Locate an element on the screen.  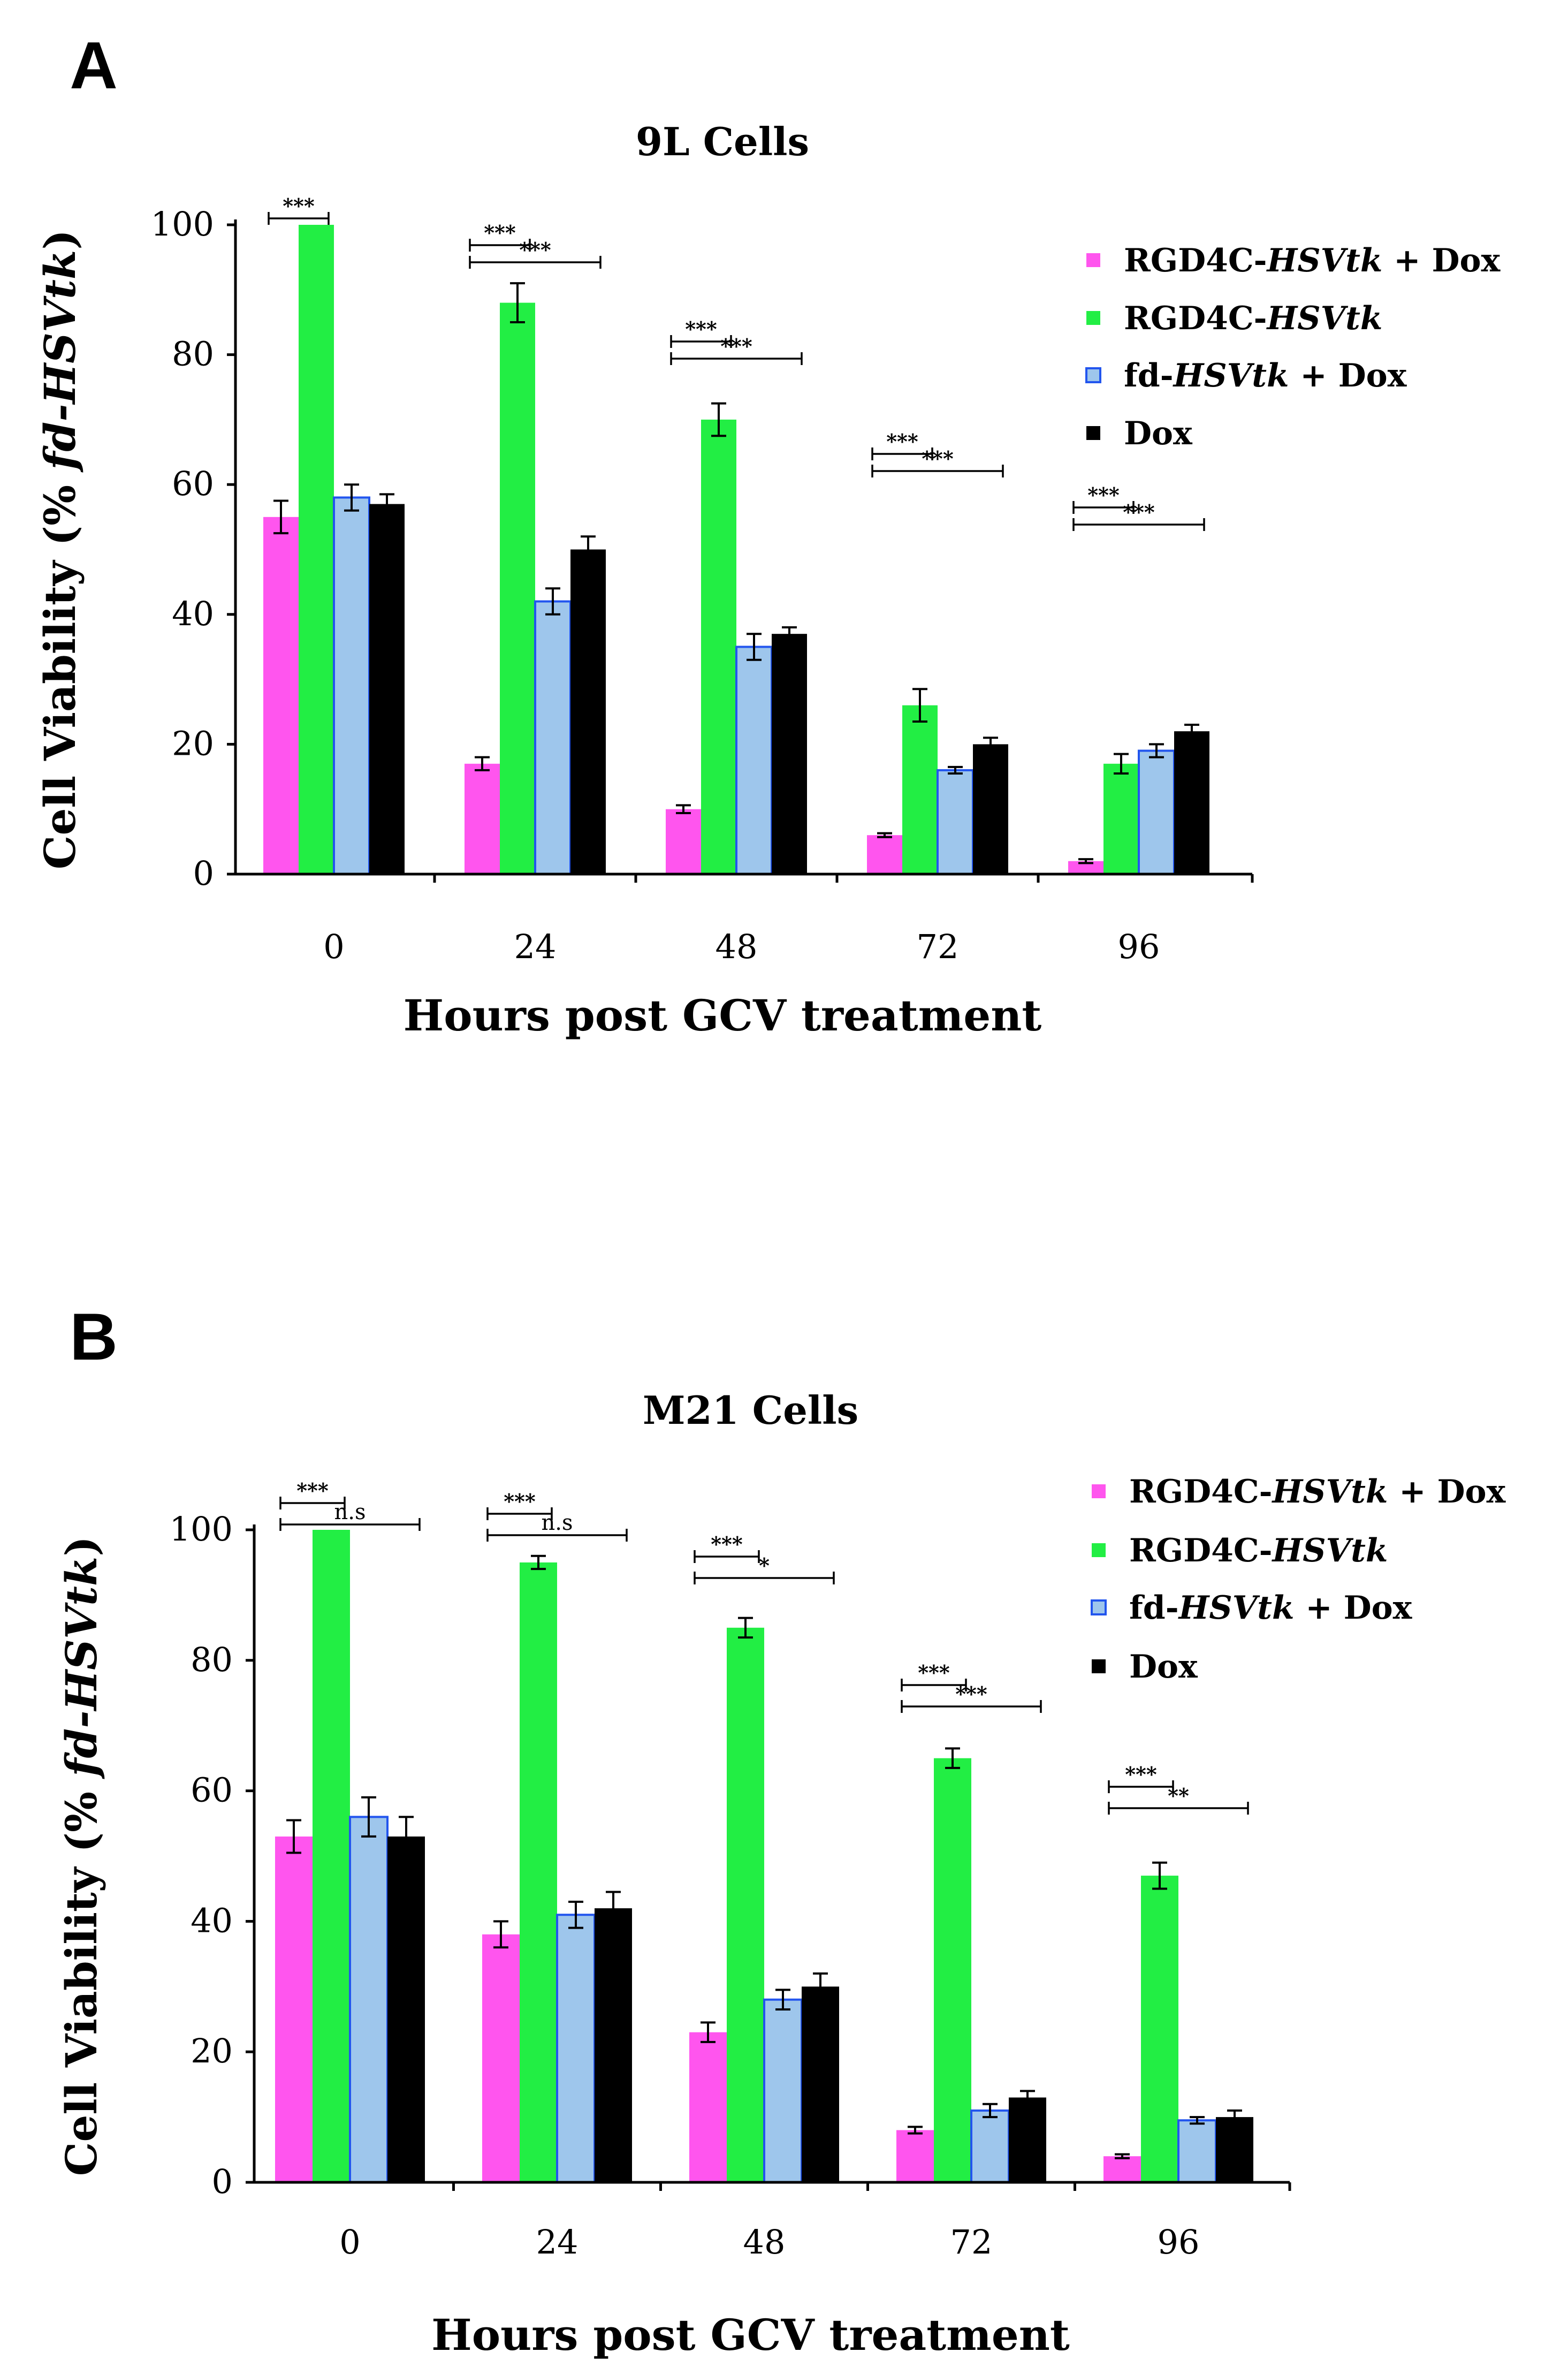
x-tick-label: 0 is located at coordinates (349, 2242).